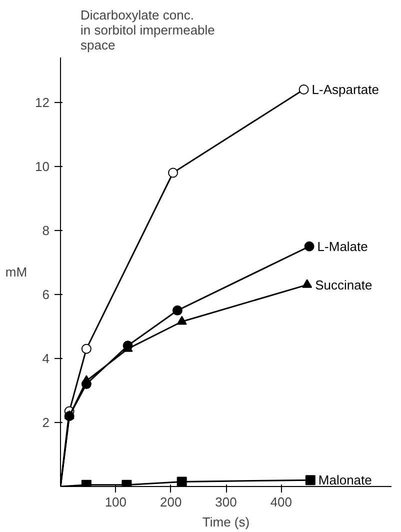 The height and width of the screenshot is (532, 401). Describe the element at coordinates (226, 502) in the screenshot. I see `x-tick-label: 300` at that location.